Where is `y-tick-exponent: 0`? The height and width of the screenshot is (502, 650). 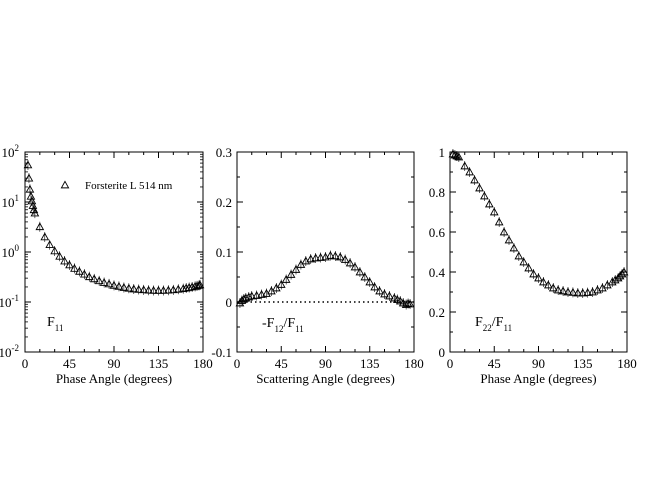 y-tick-exponent: 0 is located at coordinates (17, 248).